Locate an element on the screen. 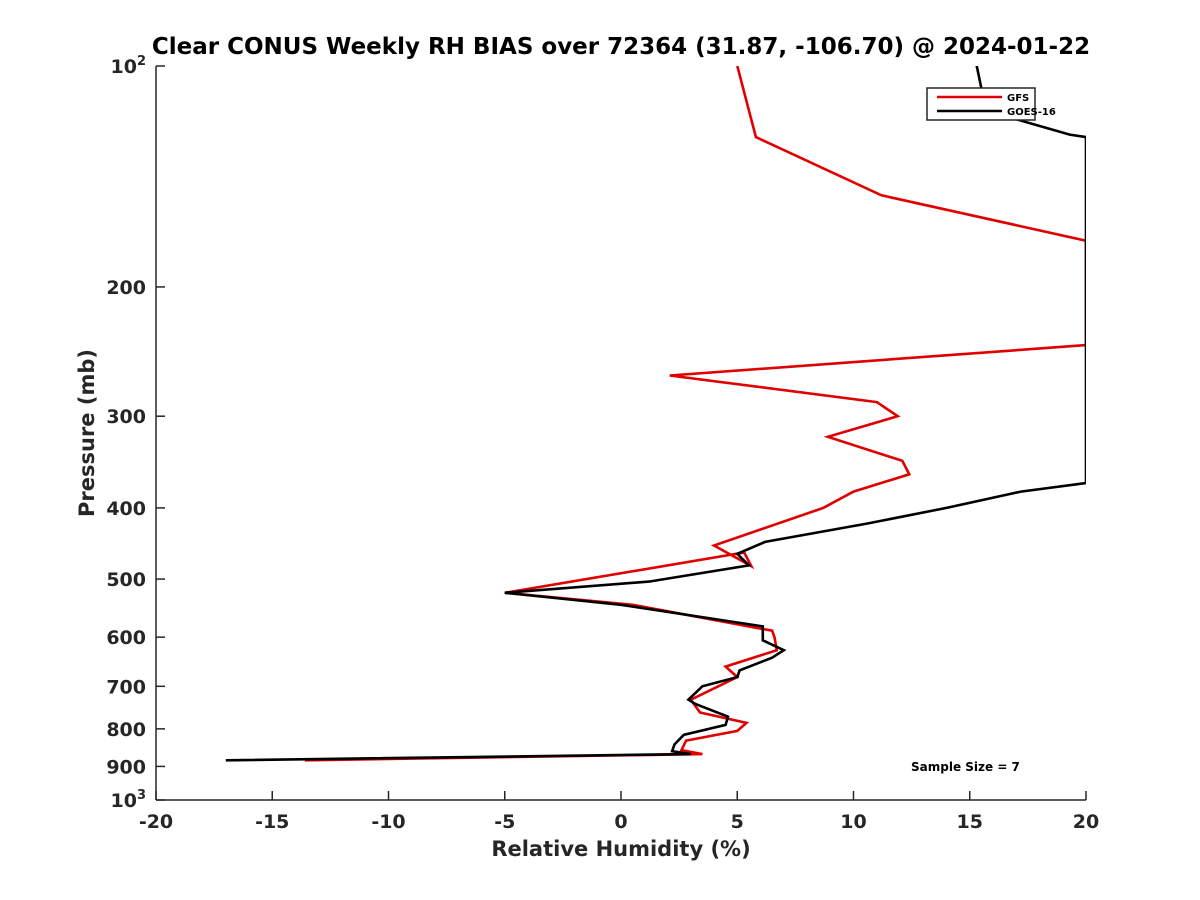 The height and width of the screenshot is (900, 1200). x-tick-label: -10 is located at coordinates (388, 822).